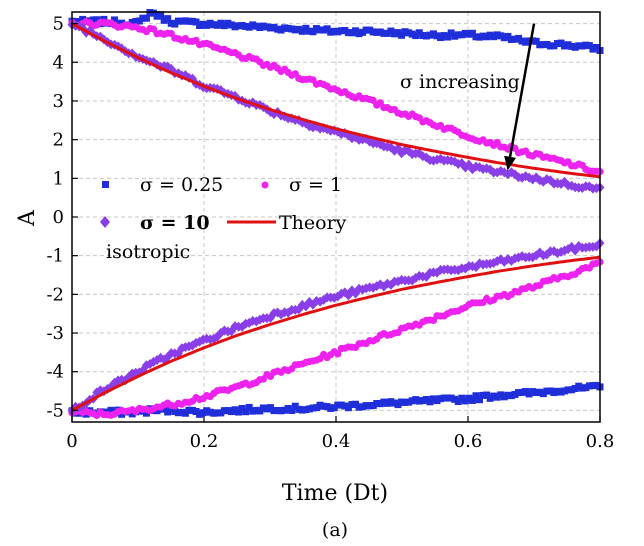 The width and height of the screenshot is (644, 546). Describe the element at coordinates (55, 410) in the screenshot. I see `y-tick-label: -5` at that location.